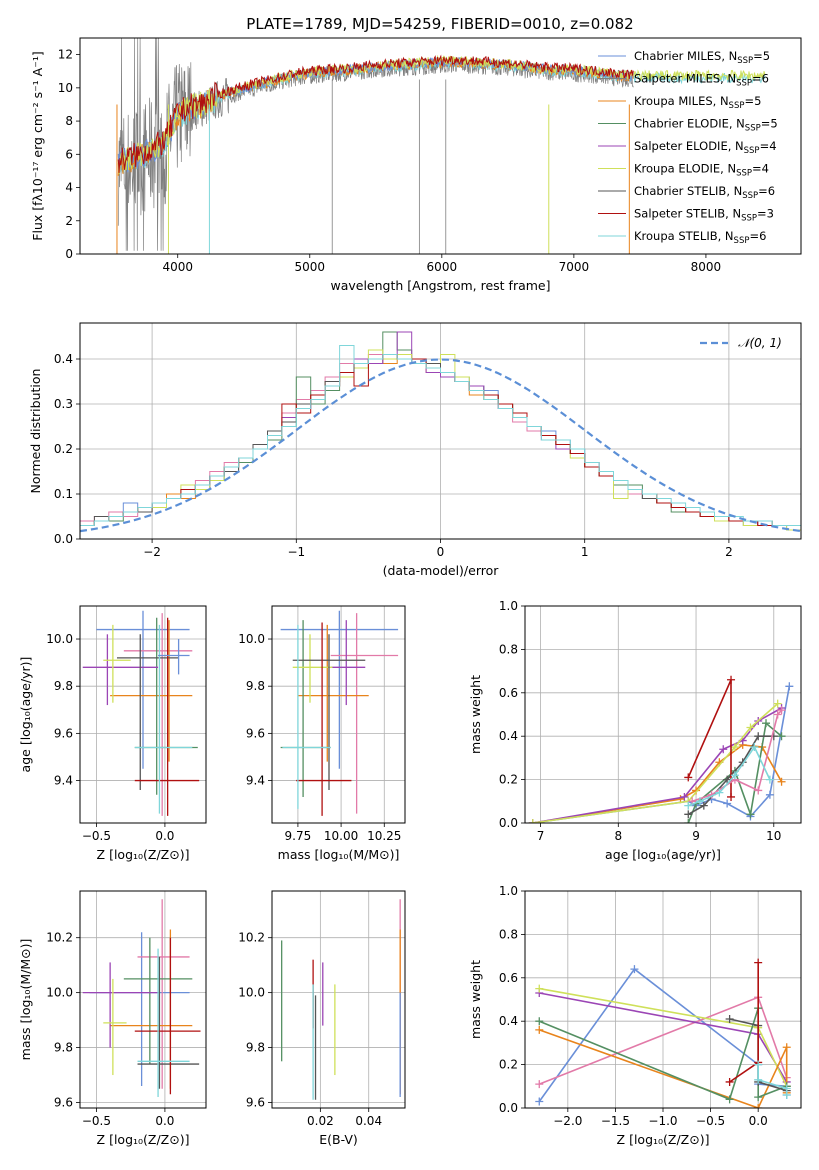 Image resolution: width=819 pixels, height=1170 pixels. I want to click on legend-tail: =6, so click(766, 191).